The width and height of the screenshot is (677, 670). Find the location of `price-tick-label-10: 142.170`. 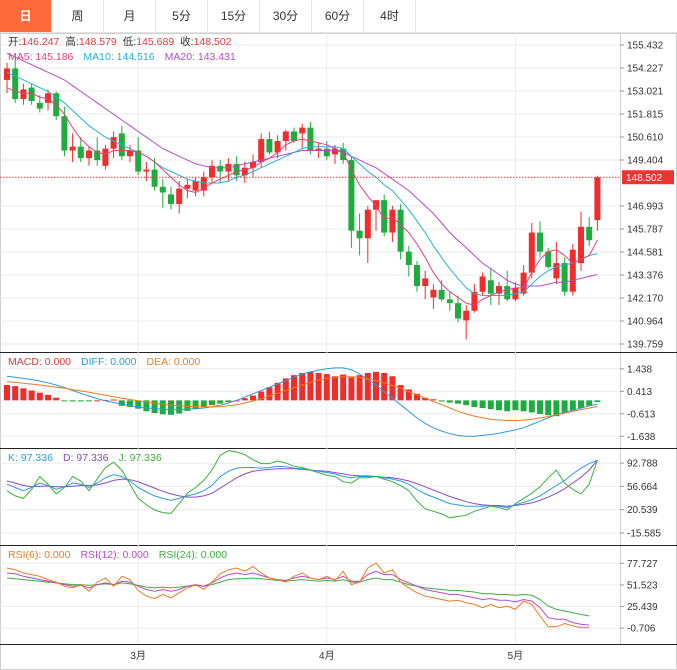

price-tick-label-10: 142.170 is located at coordinates (645, 299).